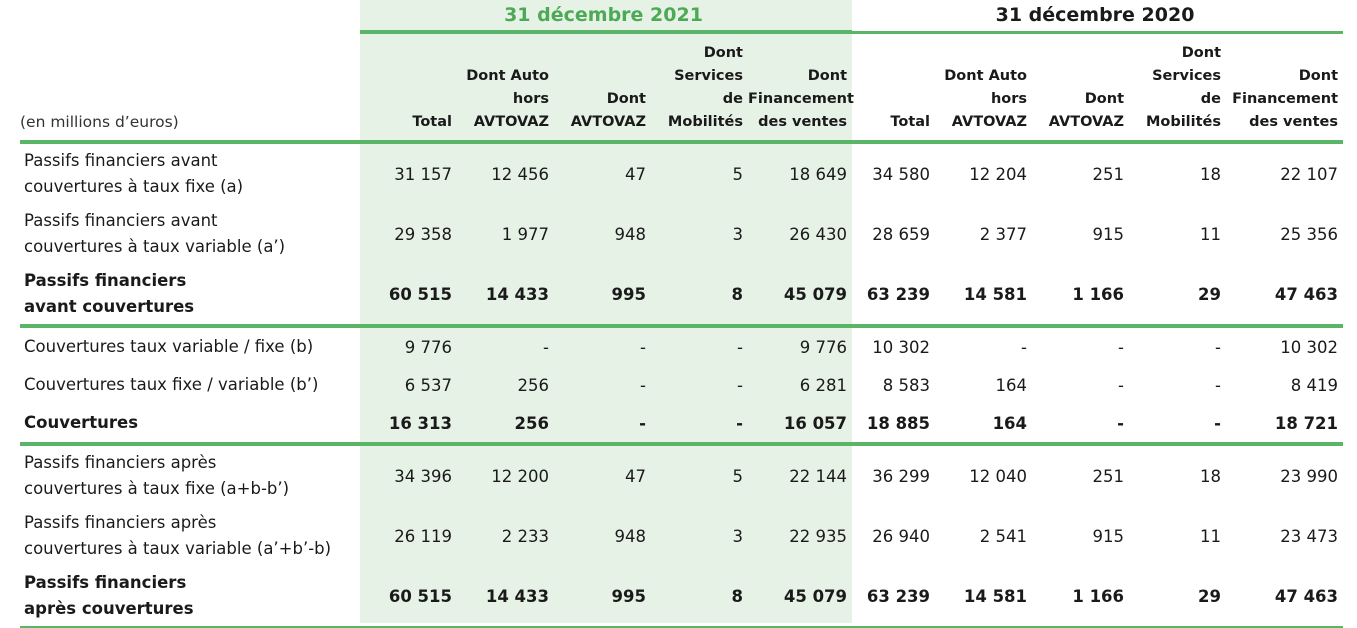  Describe the element at coordinates (901, 476) in the screenshot. I see `value-cell: 36 299` at that location.